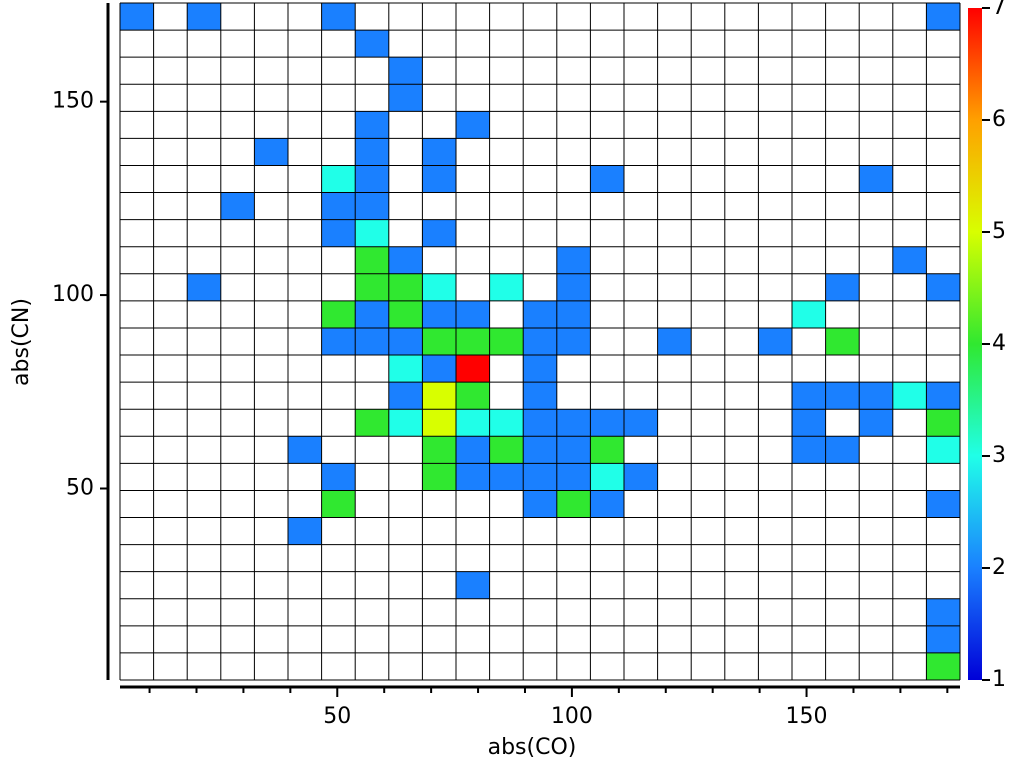 Image resolution: width=1024 pixels, height=773 pixels. I want to click on colorbar-tick-label: 4, so click(999, 343).